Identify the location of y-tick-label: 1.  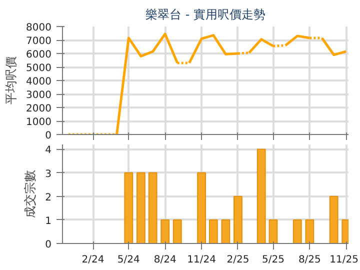
(48, 221).